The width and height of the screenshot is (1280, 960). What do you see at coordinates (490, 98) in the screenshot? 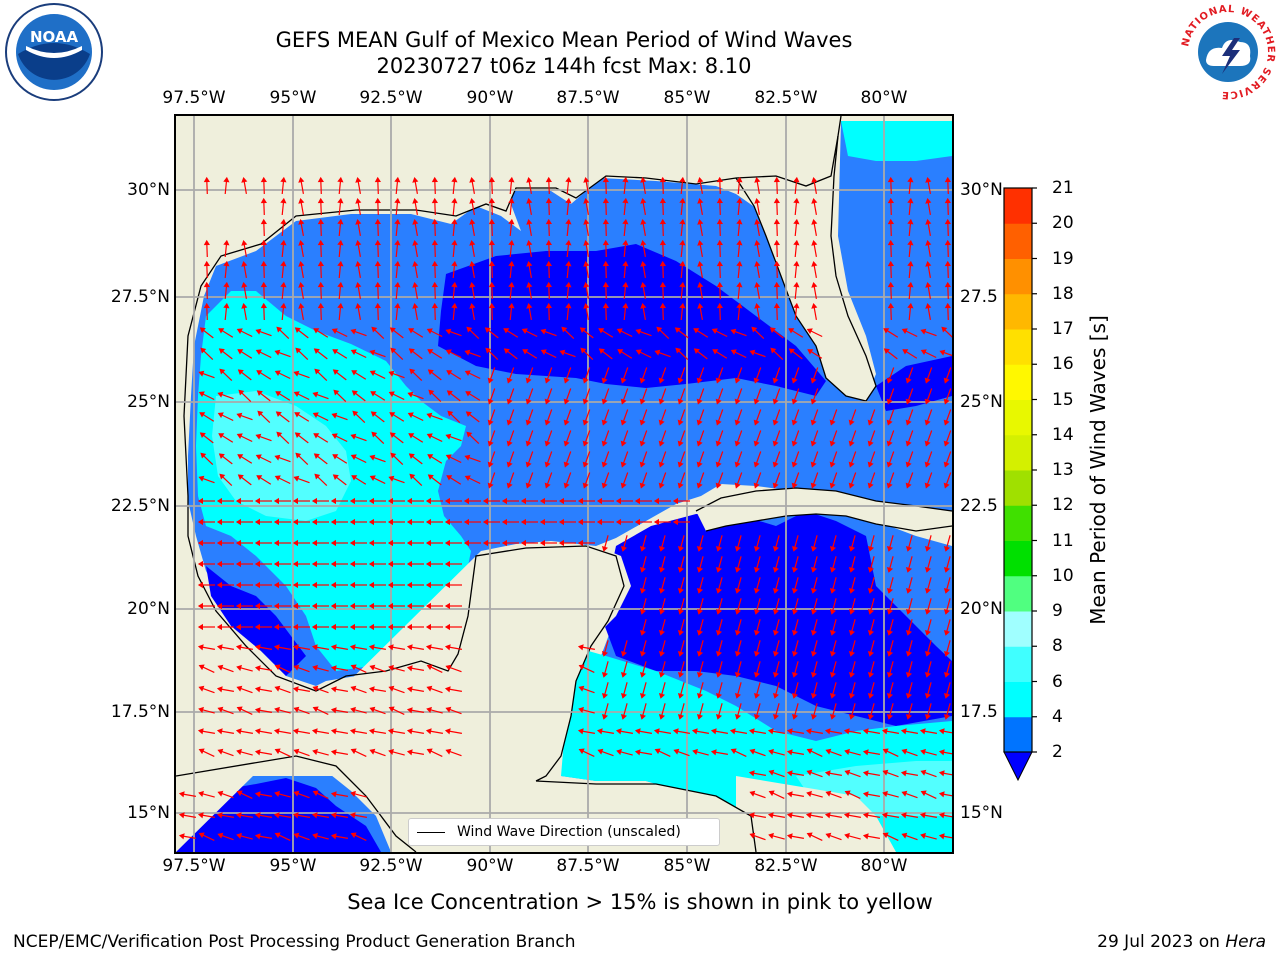
I see `lon-tick-top: 90°W` at bounding box center [490, 98].